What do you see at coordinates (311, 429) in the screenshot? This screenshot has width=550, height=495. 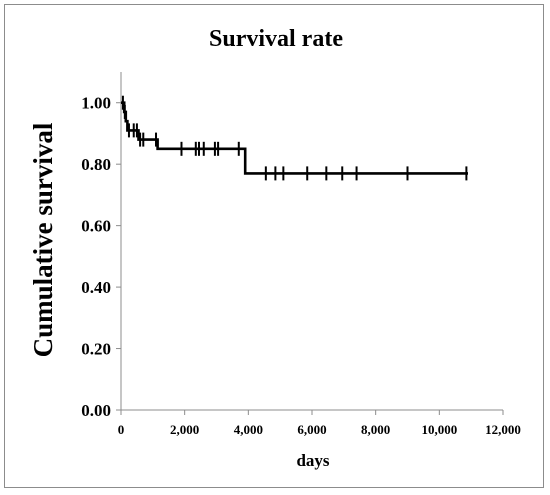 I see `x-tick-label: 6,000` at bounding box center [311, 429].